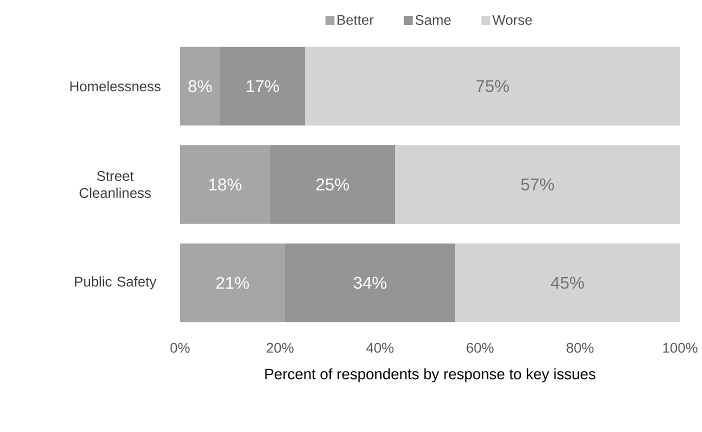 This screenshot has width=702, height=432. I want to click on x-axis-title: Percent of respondents by response to key issues, so click(430, 375).